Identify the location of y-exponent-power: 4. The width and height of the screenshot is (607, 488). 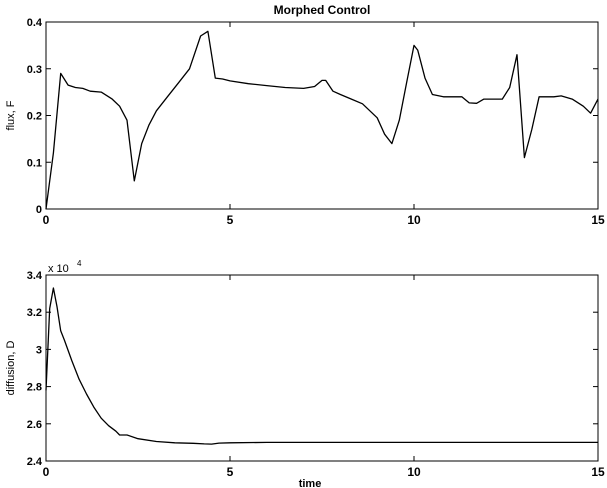
(79, 263).